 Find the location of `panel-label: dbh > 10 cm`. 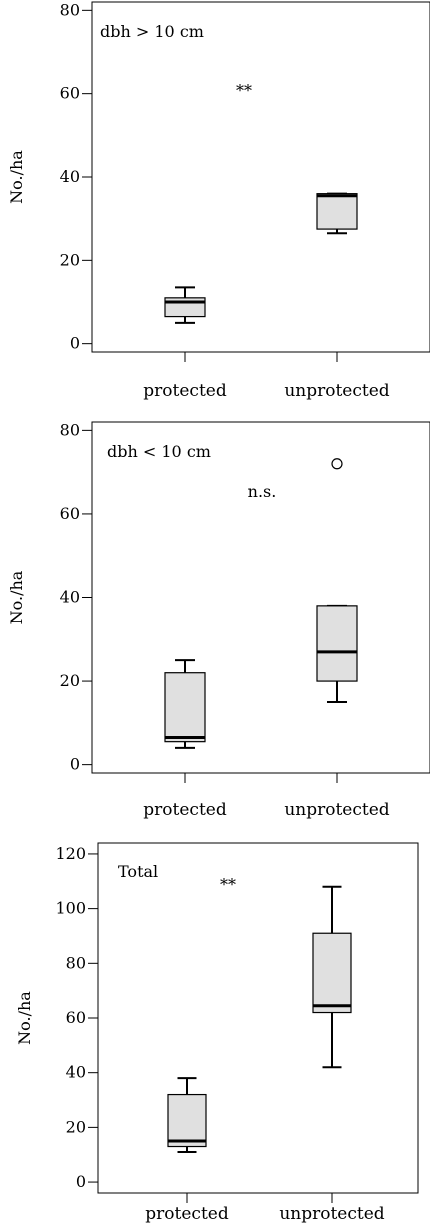

panel-label: dbh > 10 cm is located at coordinates (152, 31).